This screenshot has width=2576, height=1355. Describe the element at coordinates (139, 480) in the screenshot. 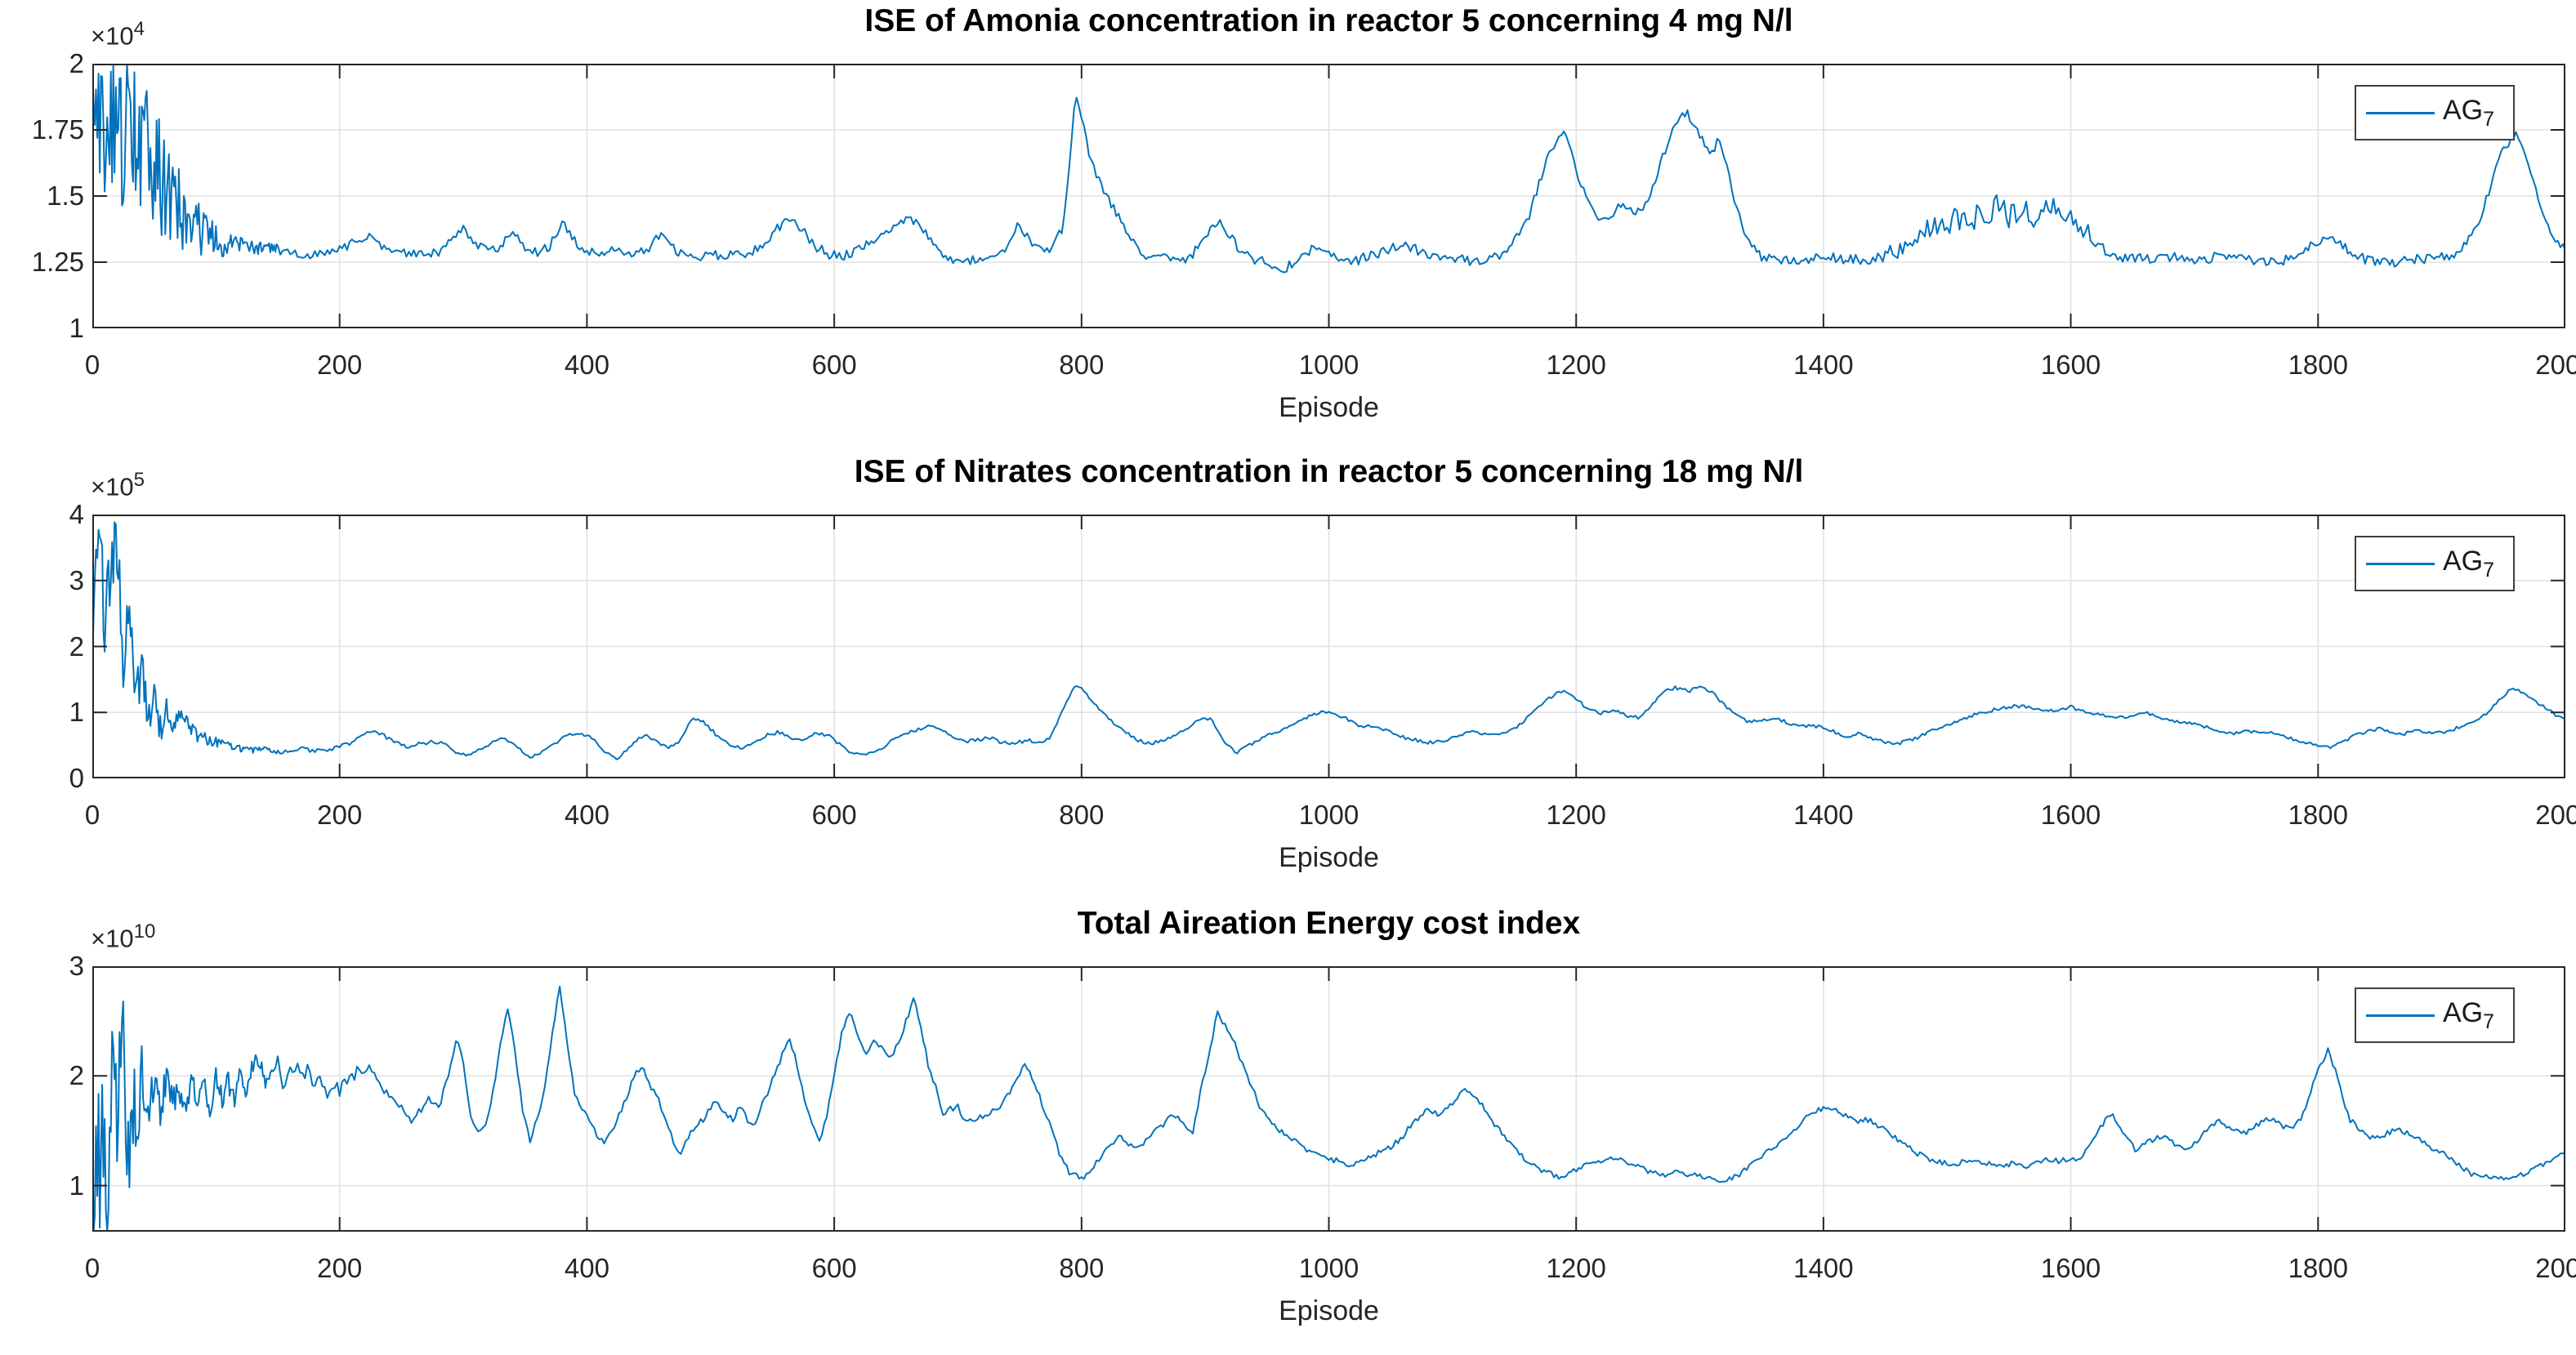

I see `y-exponent-power: 5` at that location.